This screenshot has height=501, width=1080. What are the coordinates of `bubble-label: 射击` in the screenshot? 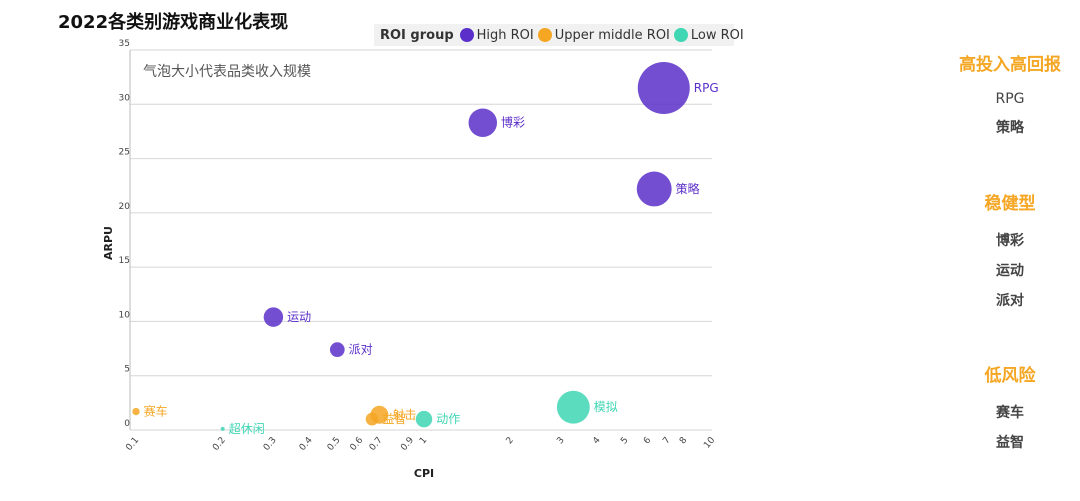 It's located at (404, 414).